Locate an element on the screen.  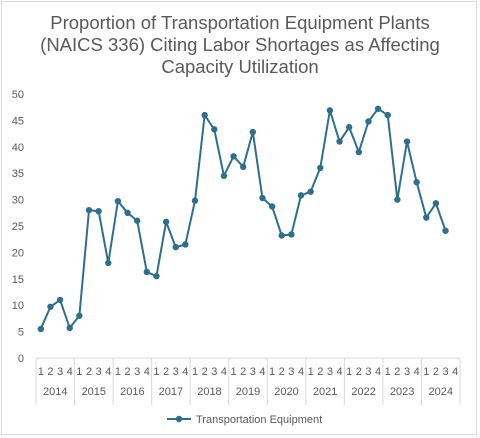
x-tick-year: 2019 is located at coordinates (248, 392).